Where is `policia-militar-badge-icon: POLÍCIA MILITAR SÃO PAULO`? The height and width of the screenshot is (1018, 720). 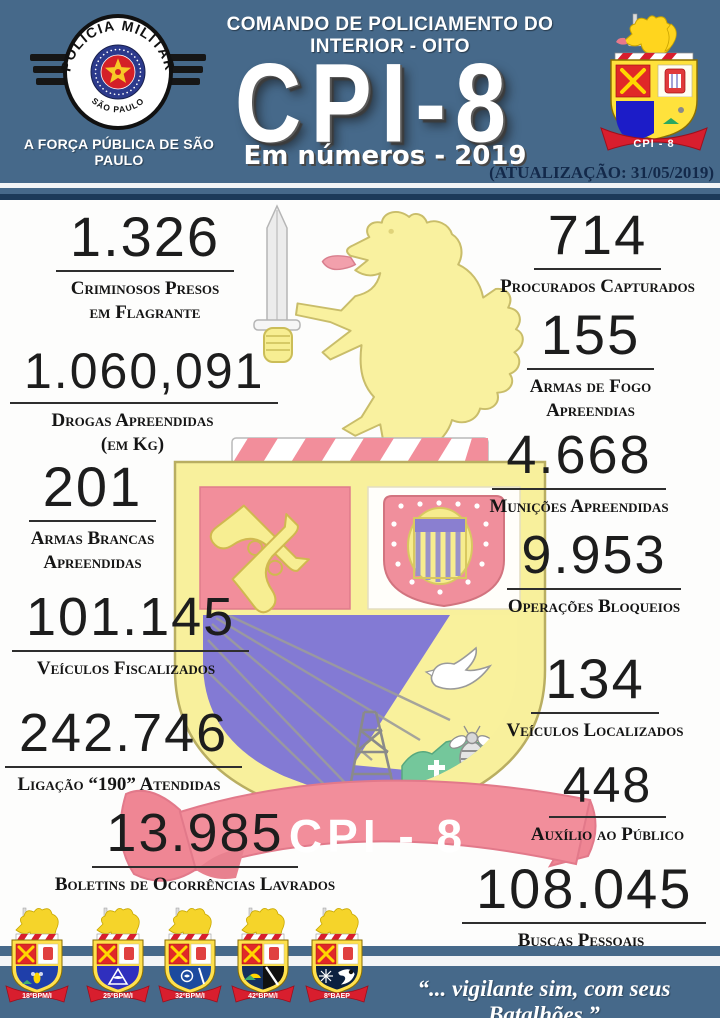
policia-militar-badge-icon: POLÍCIA MILITAR SÃO PAULO is located at coordinates (118, 74).